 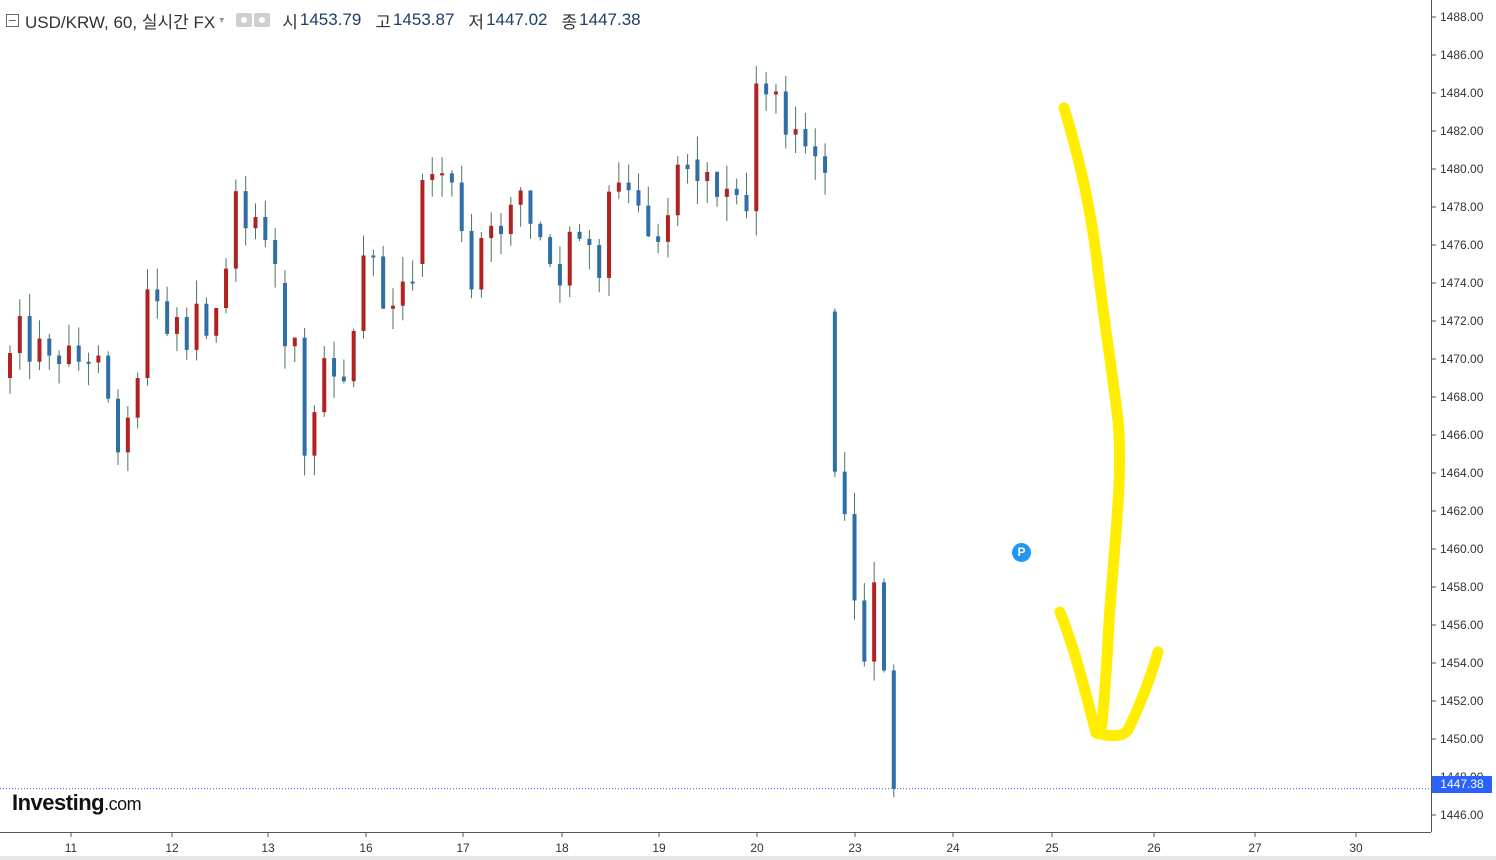 I want to click on last-price-tag: 1447.38, so click(x=1462, y=784).